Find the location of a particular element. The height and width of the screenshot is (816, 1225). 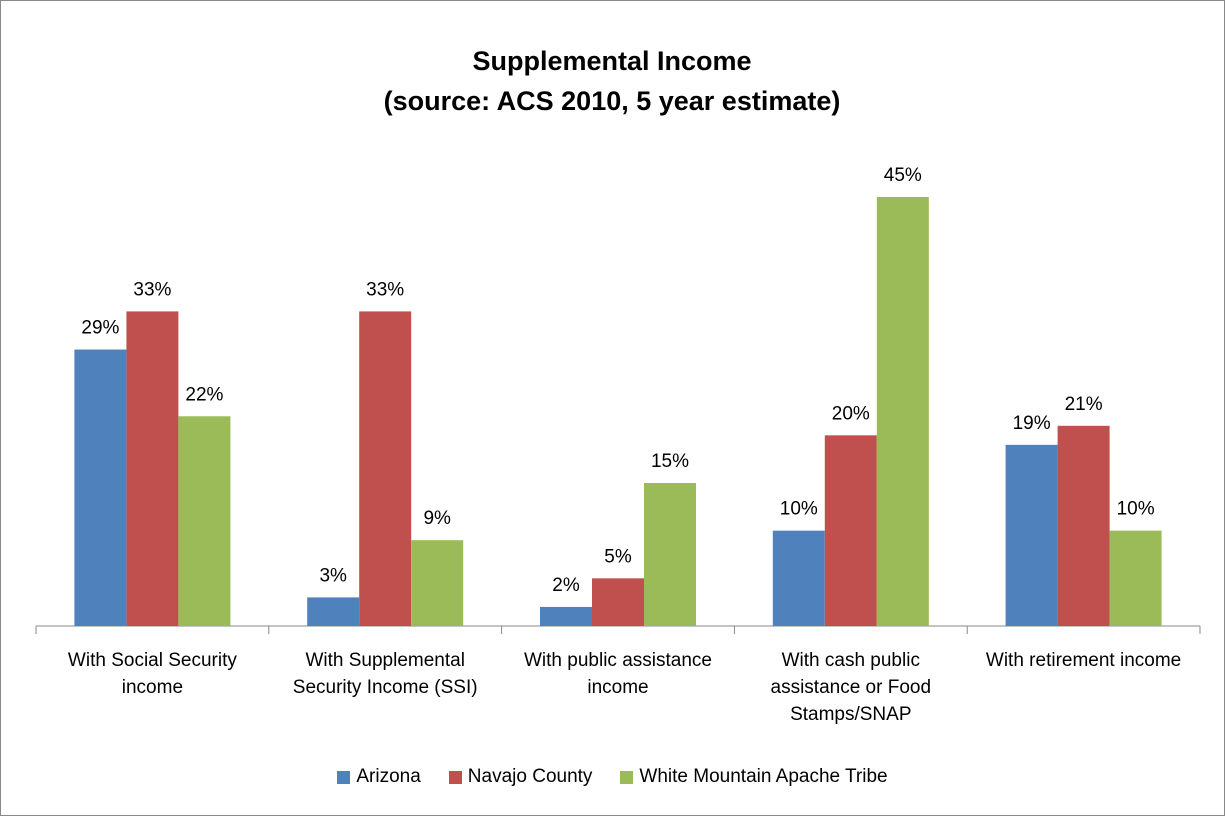

data-label: 3% is located at coordinates (333, 575).